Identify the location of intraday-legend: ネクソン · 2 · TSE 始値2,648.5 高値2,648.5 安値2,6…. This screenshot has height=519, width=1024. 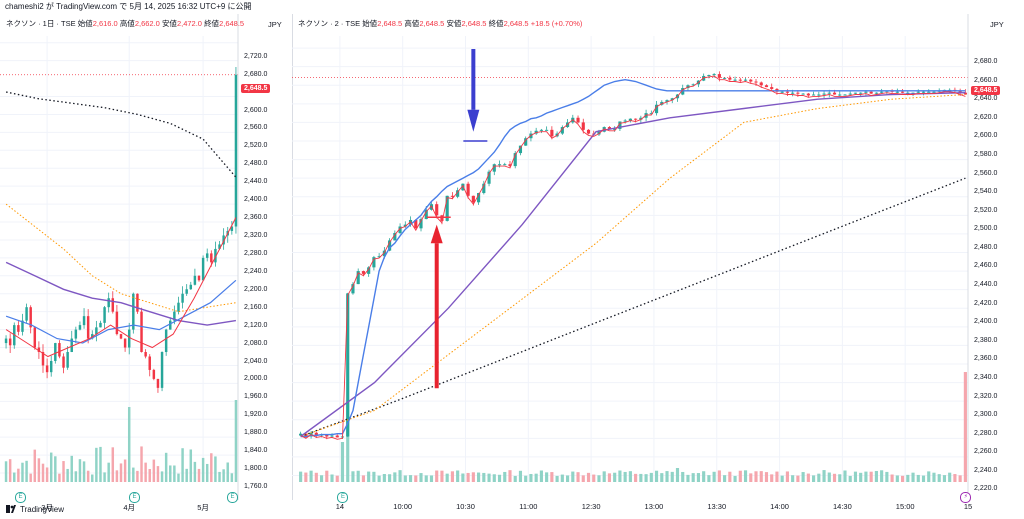
(440, 23).